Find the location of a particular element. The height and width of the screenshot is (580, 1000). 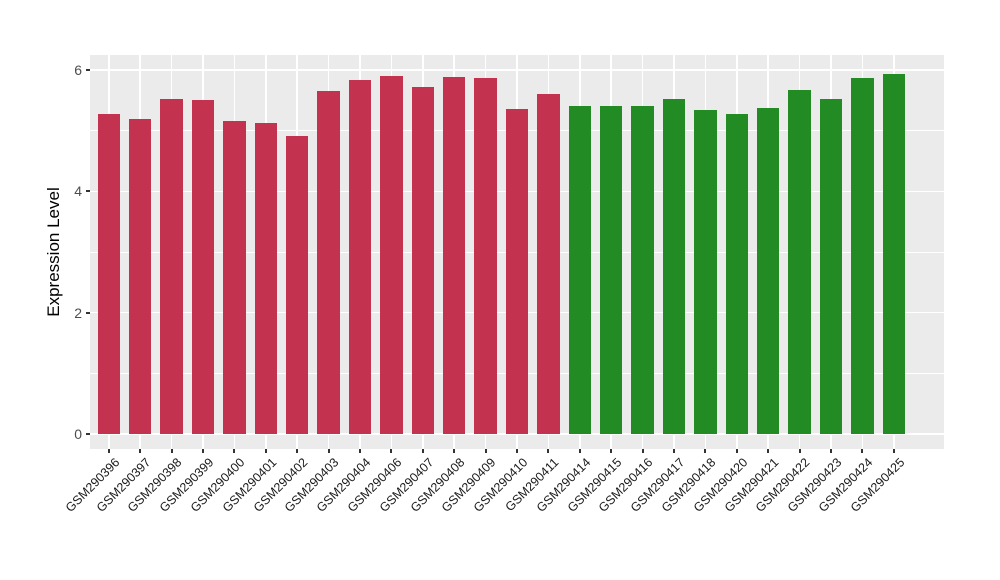

y-axis-title: Expression Level is located at coordinates (53, 252).